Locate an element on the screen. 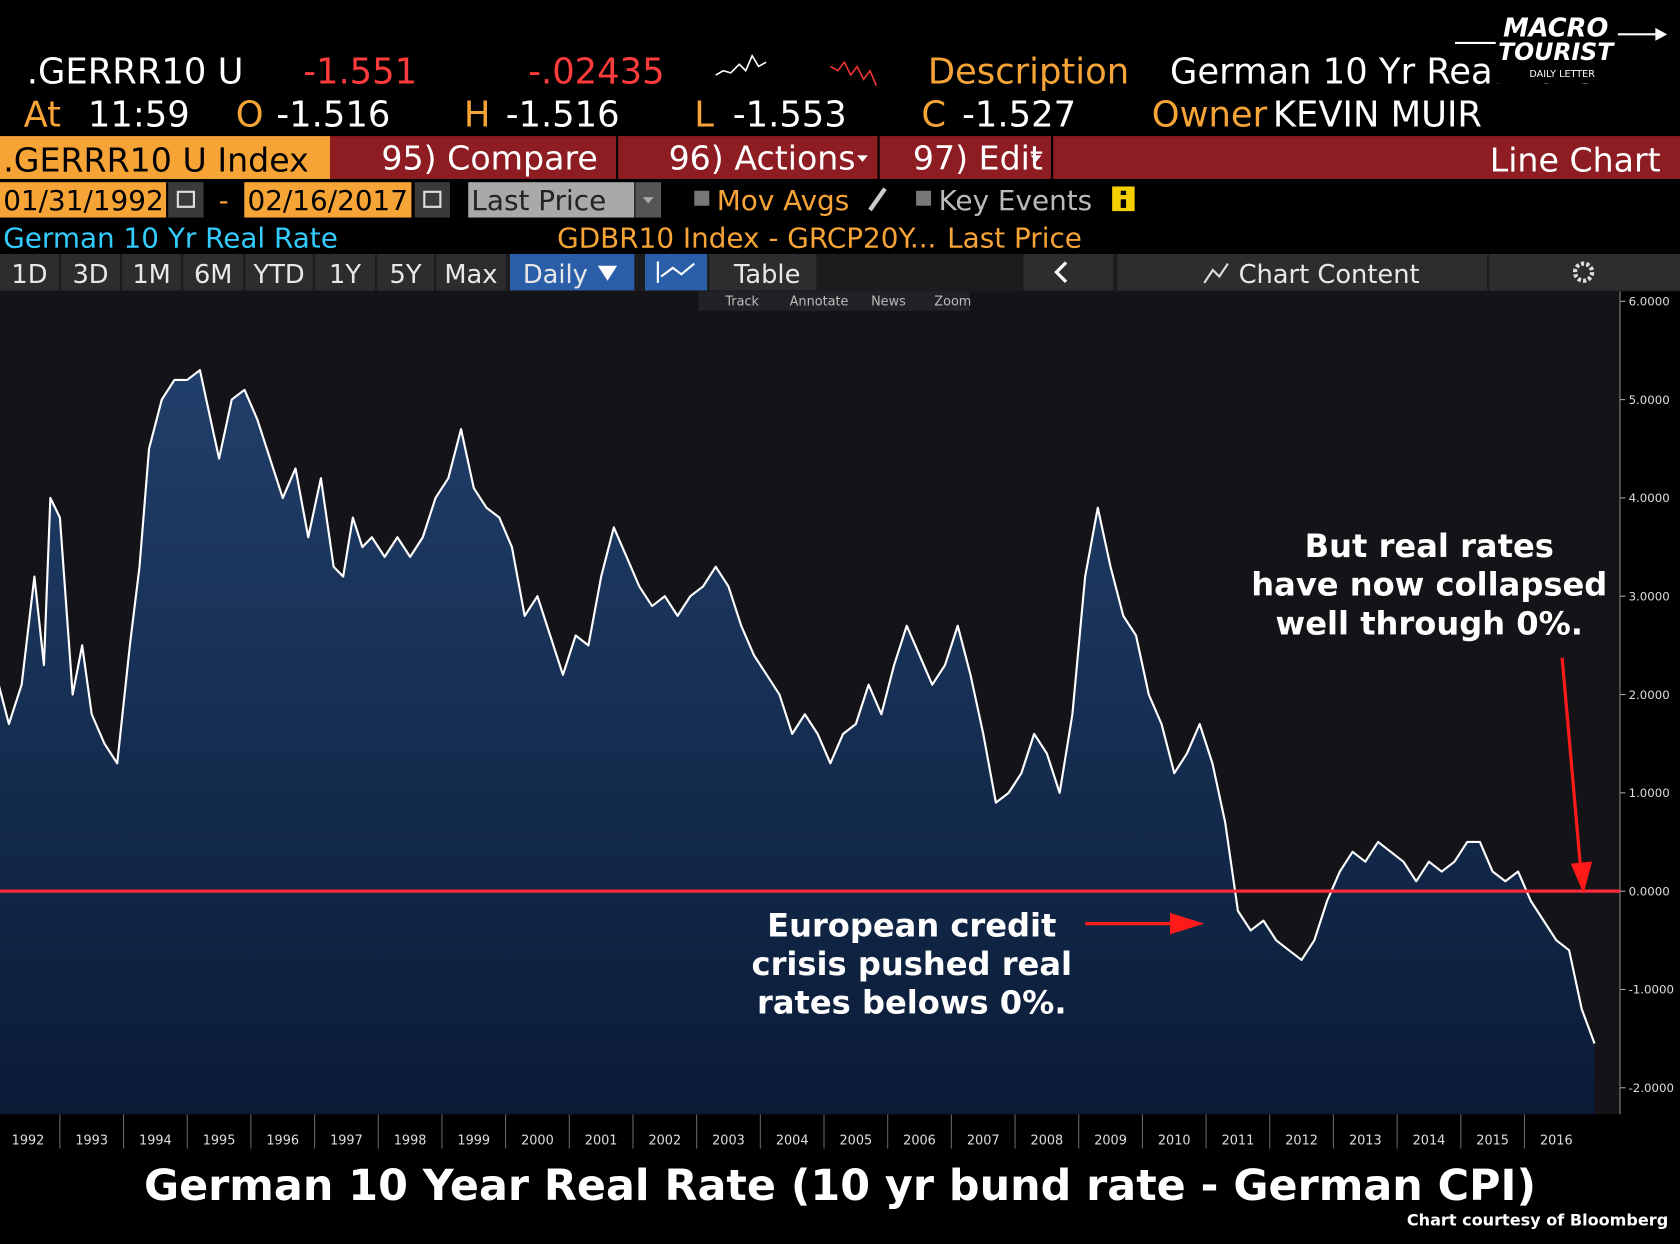 Image resolution: width=1680 pixels, height=1244 pixels. collapse-button is located at coordinates (1068, 272).